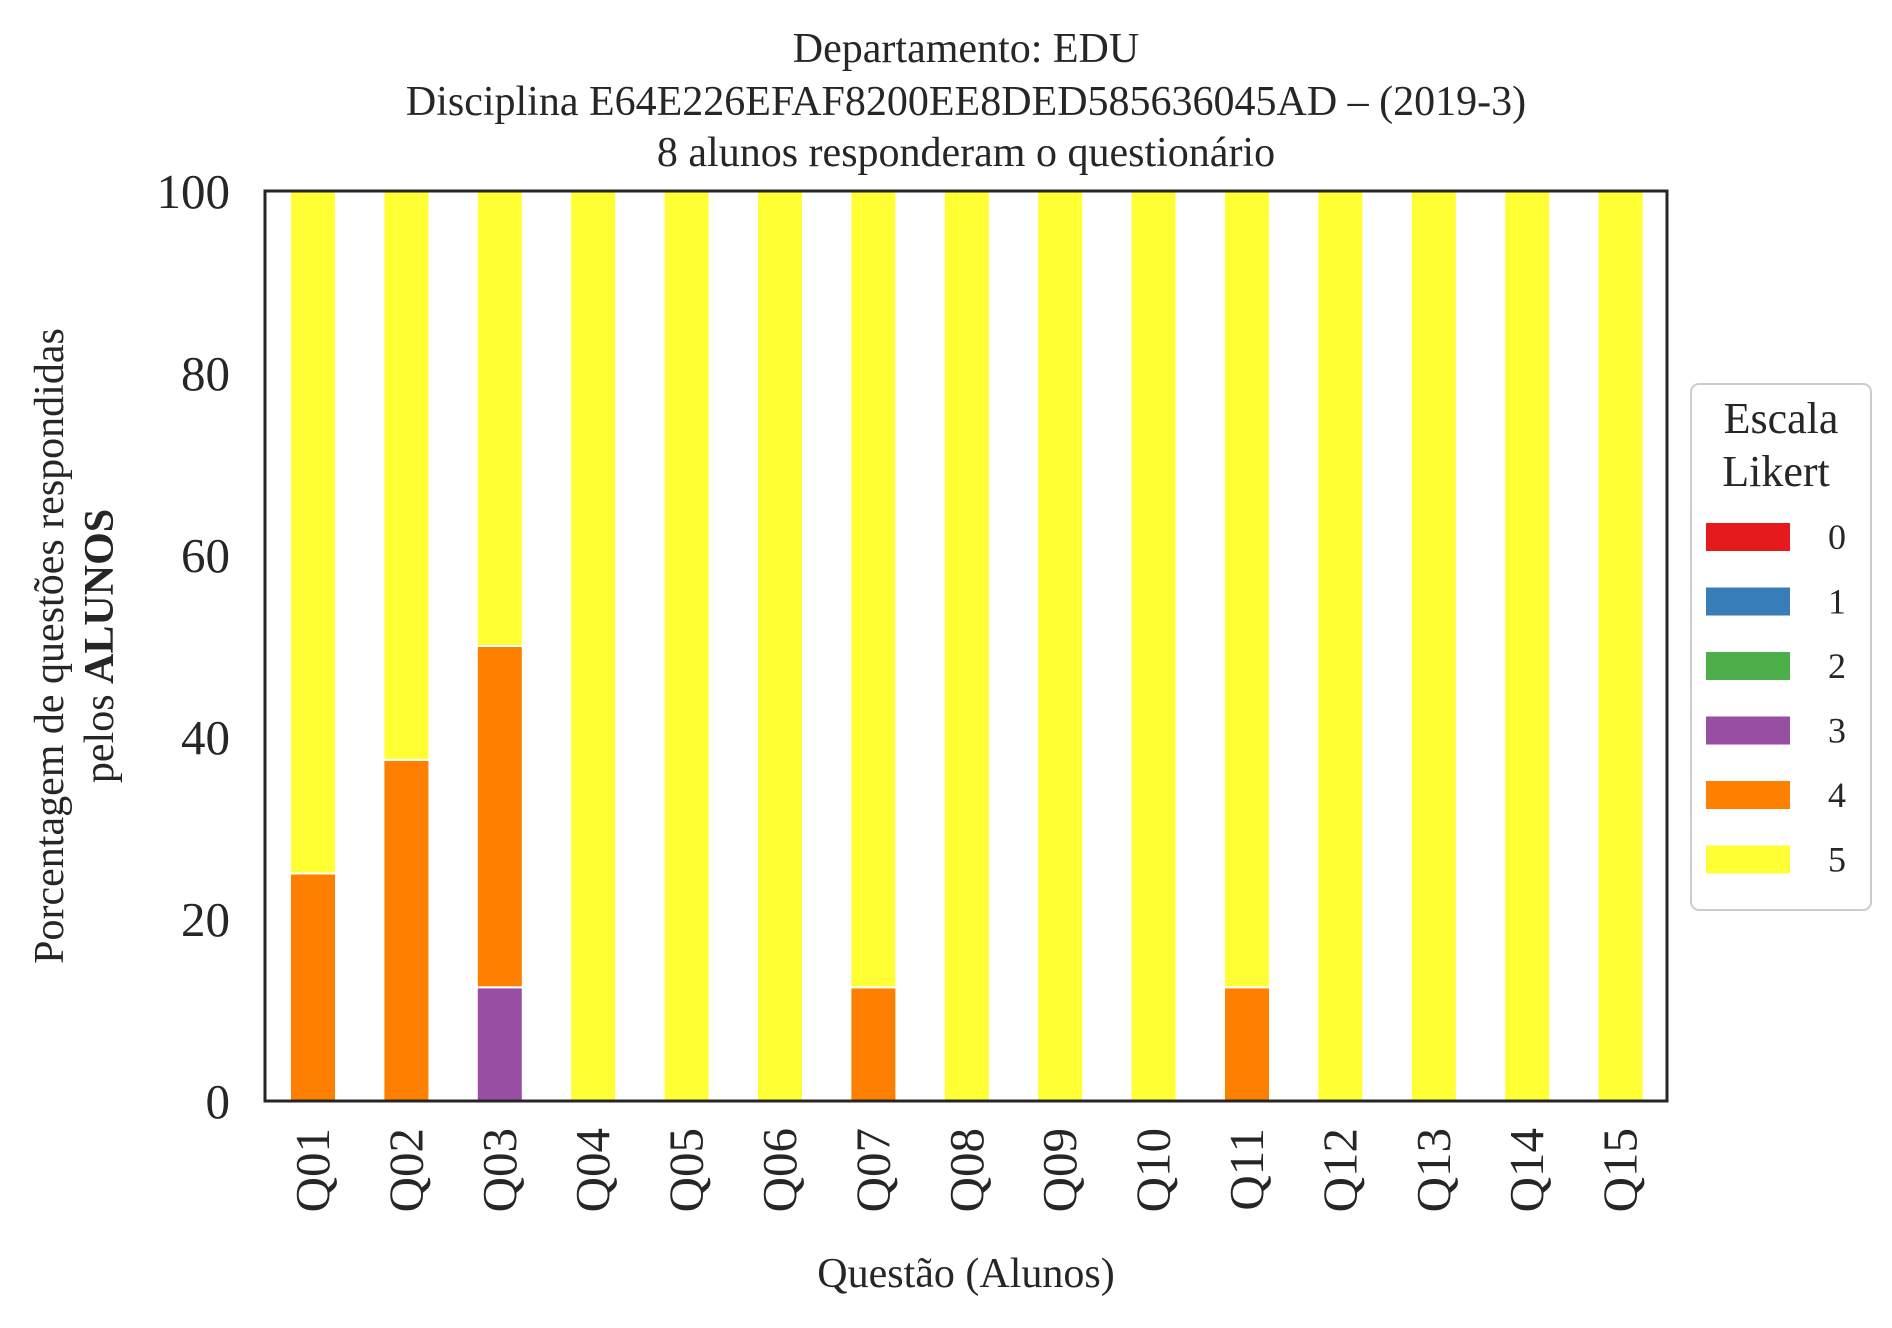 The height and width of the screenshot is (1328, 1892). I want to click on x-tick-label-q03: Q03, so click(499, 1170).